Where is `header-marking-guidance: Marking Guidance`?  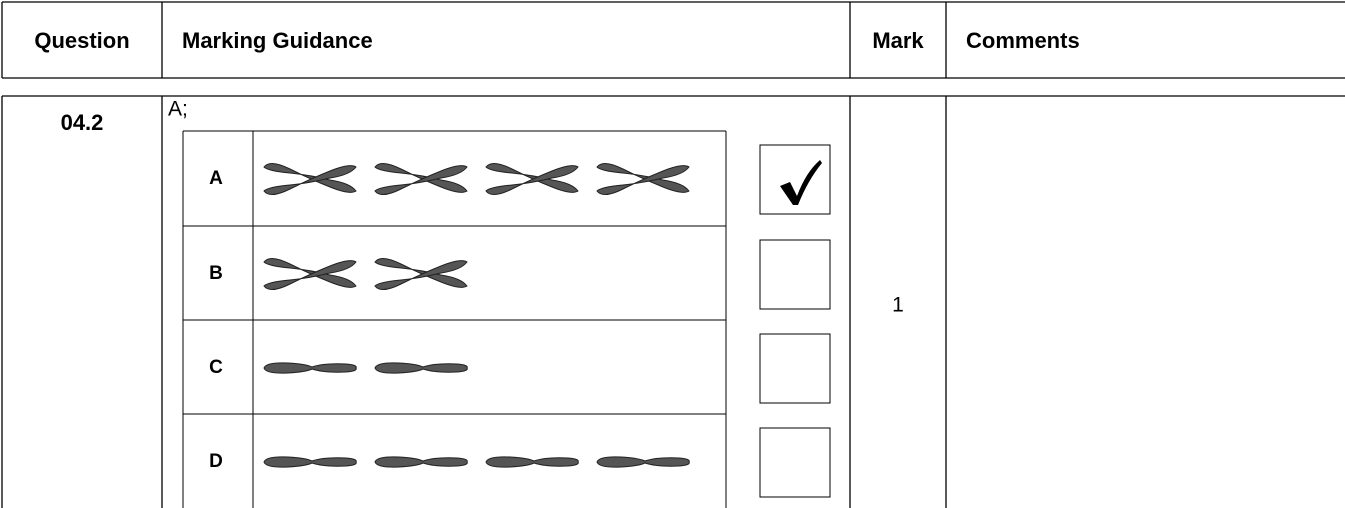 header-marking-guidance: Marking Guidance is located at coordinates (277, 40).